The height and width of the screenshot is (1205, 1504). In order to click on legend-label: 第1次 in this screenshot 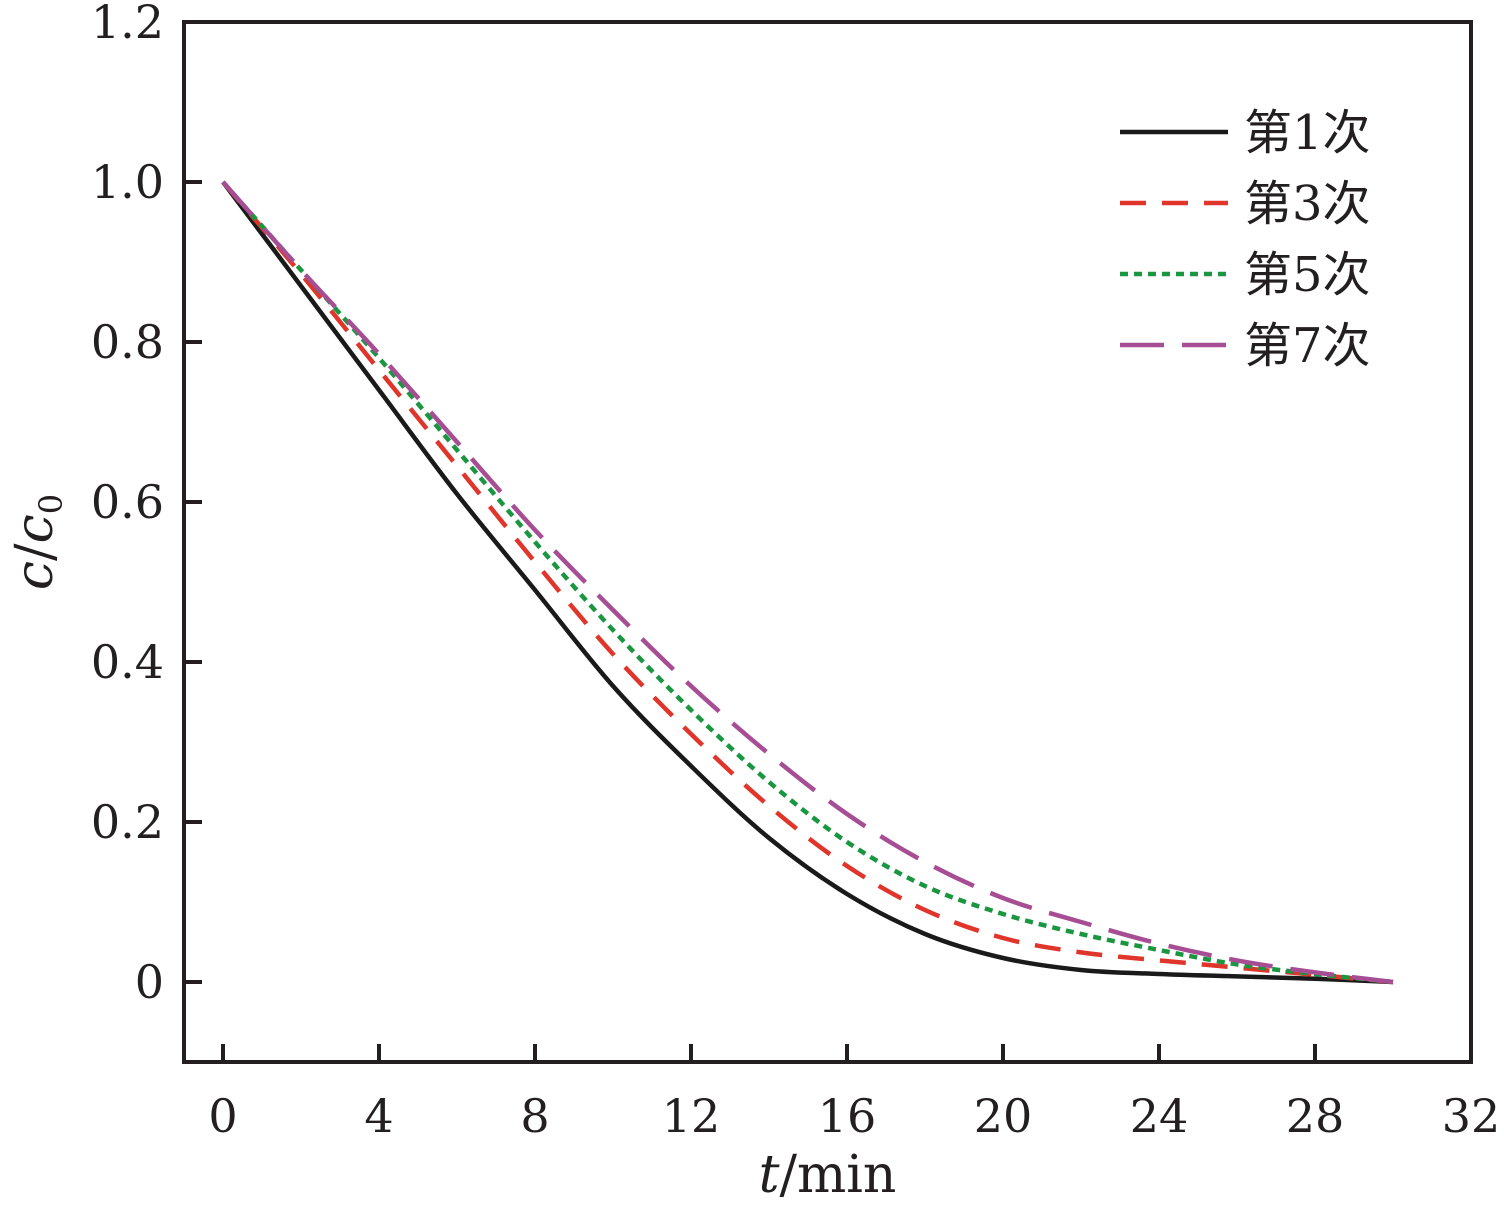, I will do `click(1307, 133)`.